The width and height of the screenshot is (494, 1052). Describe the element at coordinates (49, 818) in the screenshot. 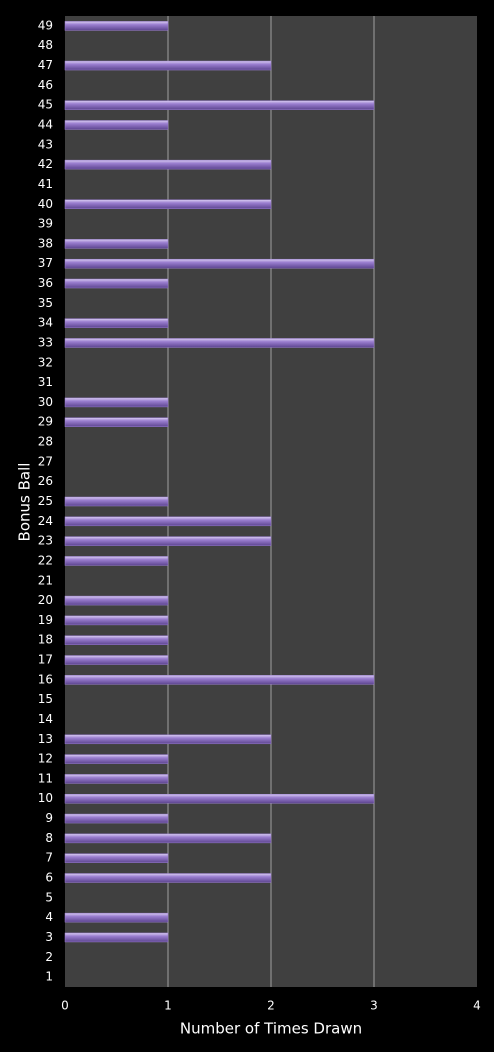

I see `y-tick-label: 9` at that location.